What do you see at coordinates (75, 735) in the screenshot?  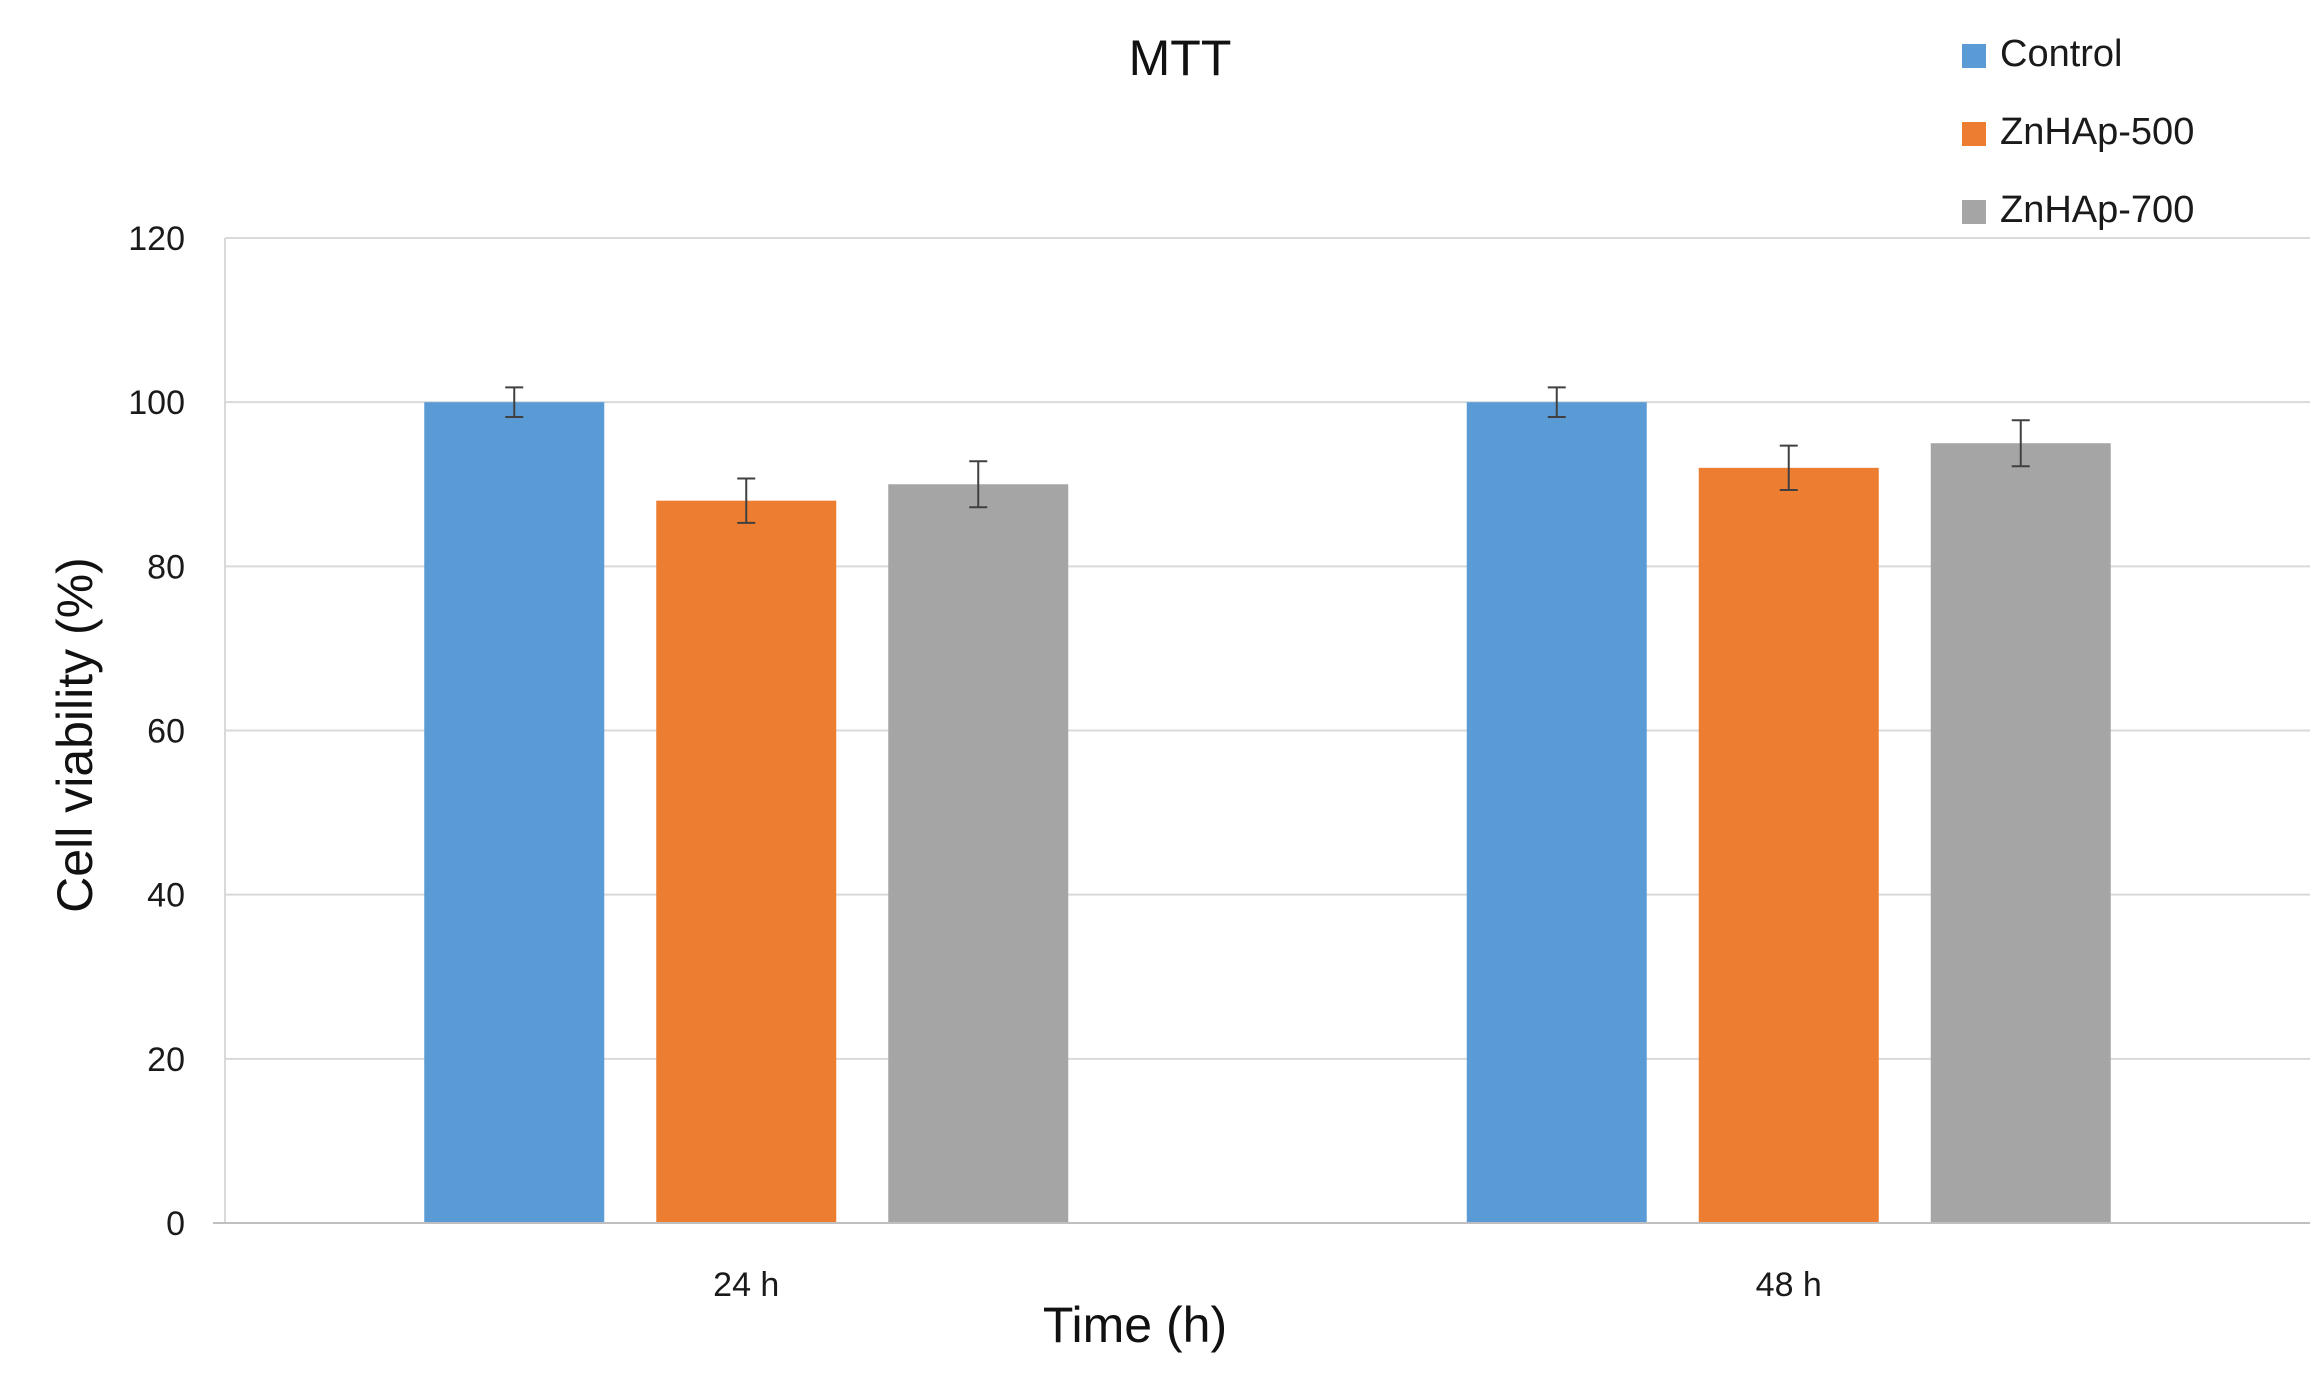 I see `y-axis-title: Cell viability (%)` at bounding box center [75, 735].